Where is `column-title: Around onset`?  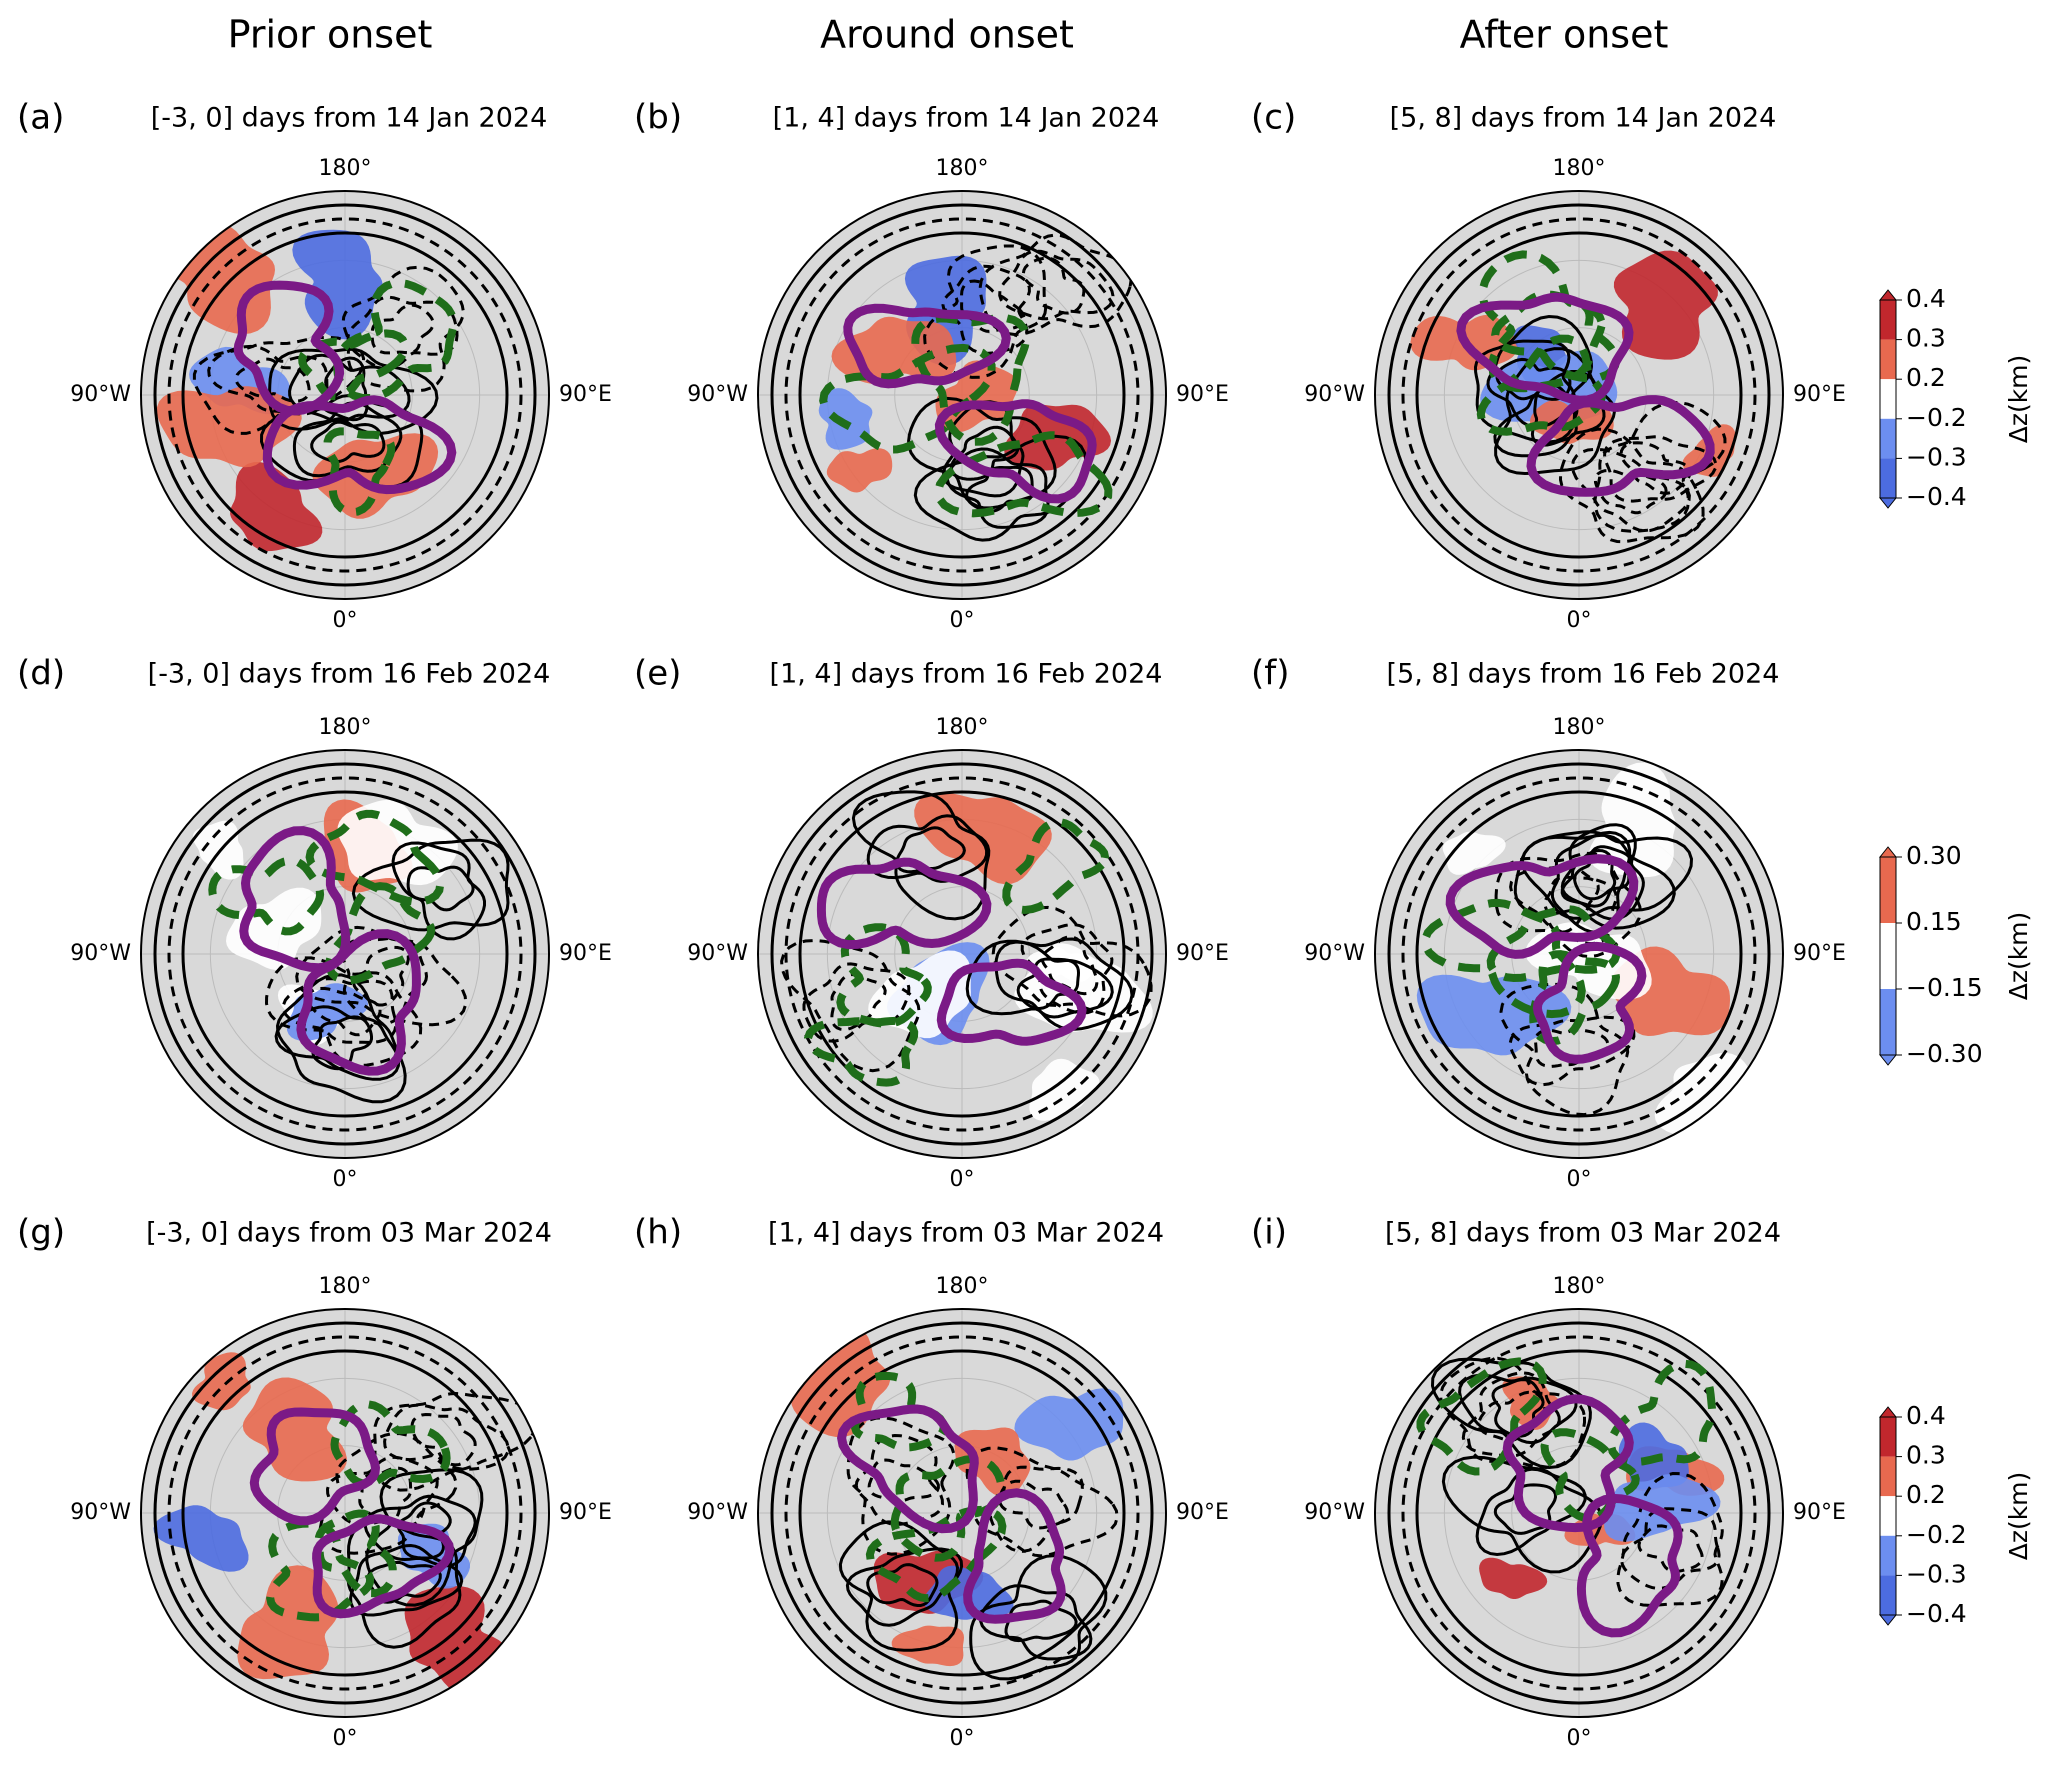 column-title: Around onset is located at coordinates (947, 35).